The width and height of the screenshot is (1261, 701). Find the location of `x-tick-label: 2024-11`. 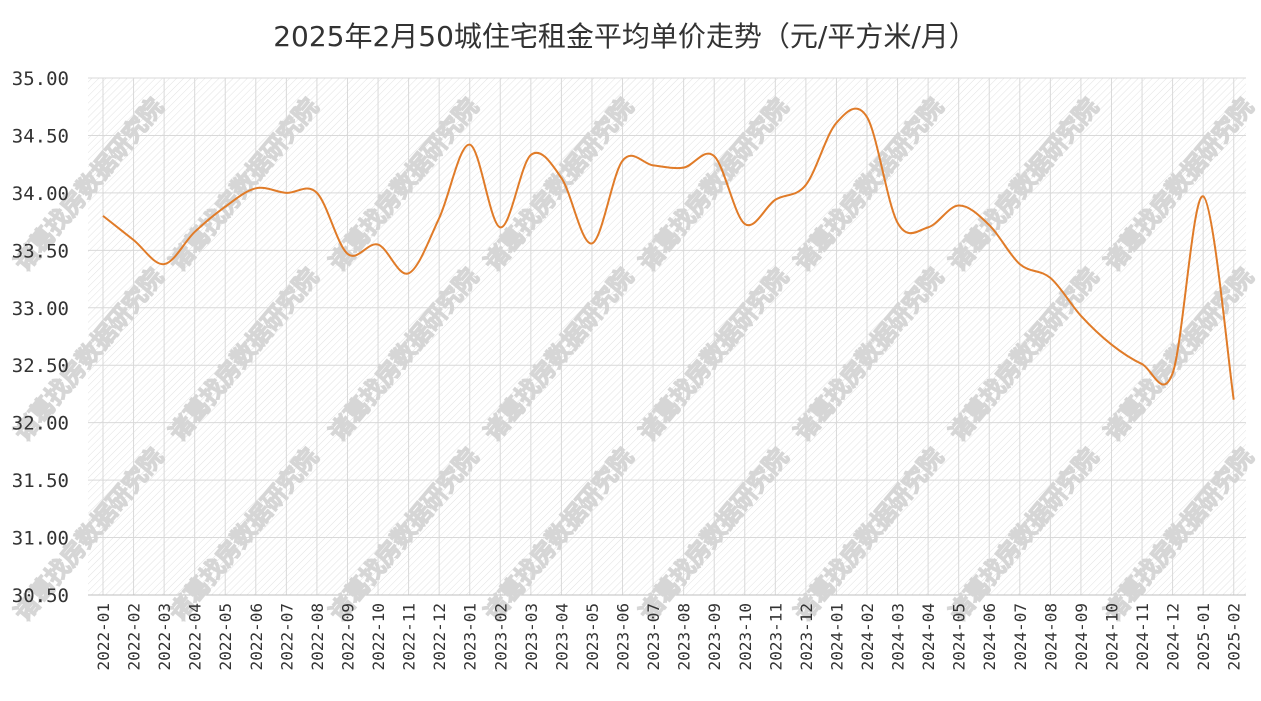

x-tick-label: 2024-11 is located at coordinates (1142, 636).